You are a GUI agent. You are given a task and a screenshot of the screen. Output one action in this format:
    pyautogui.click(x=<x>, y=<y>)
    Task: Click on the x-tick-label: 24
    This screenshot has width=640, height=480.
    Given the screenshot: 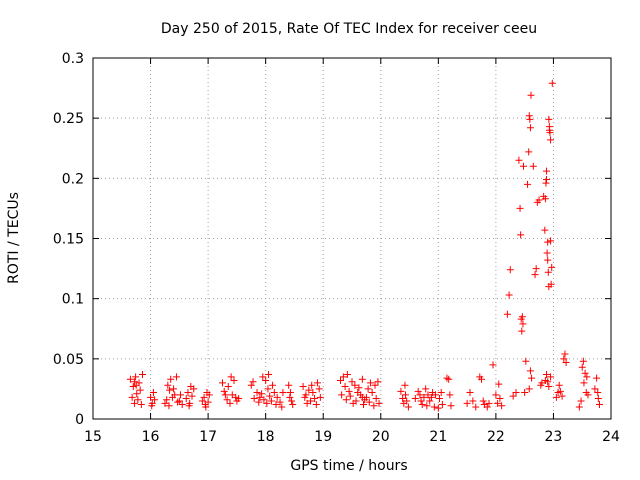 What is the action you would take?
    pyautogui.click(x=611, y=437)
    